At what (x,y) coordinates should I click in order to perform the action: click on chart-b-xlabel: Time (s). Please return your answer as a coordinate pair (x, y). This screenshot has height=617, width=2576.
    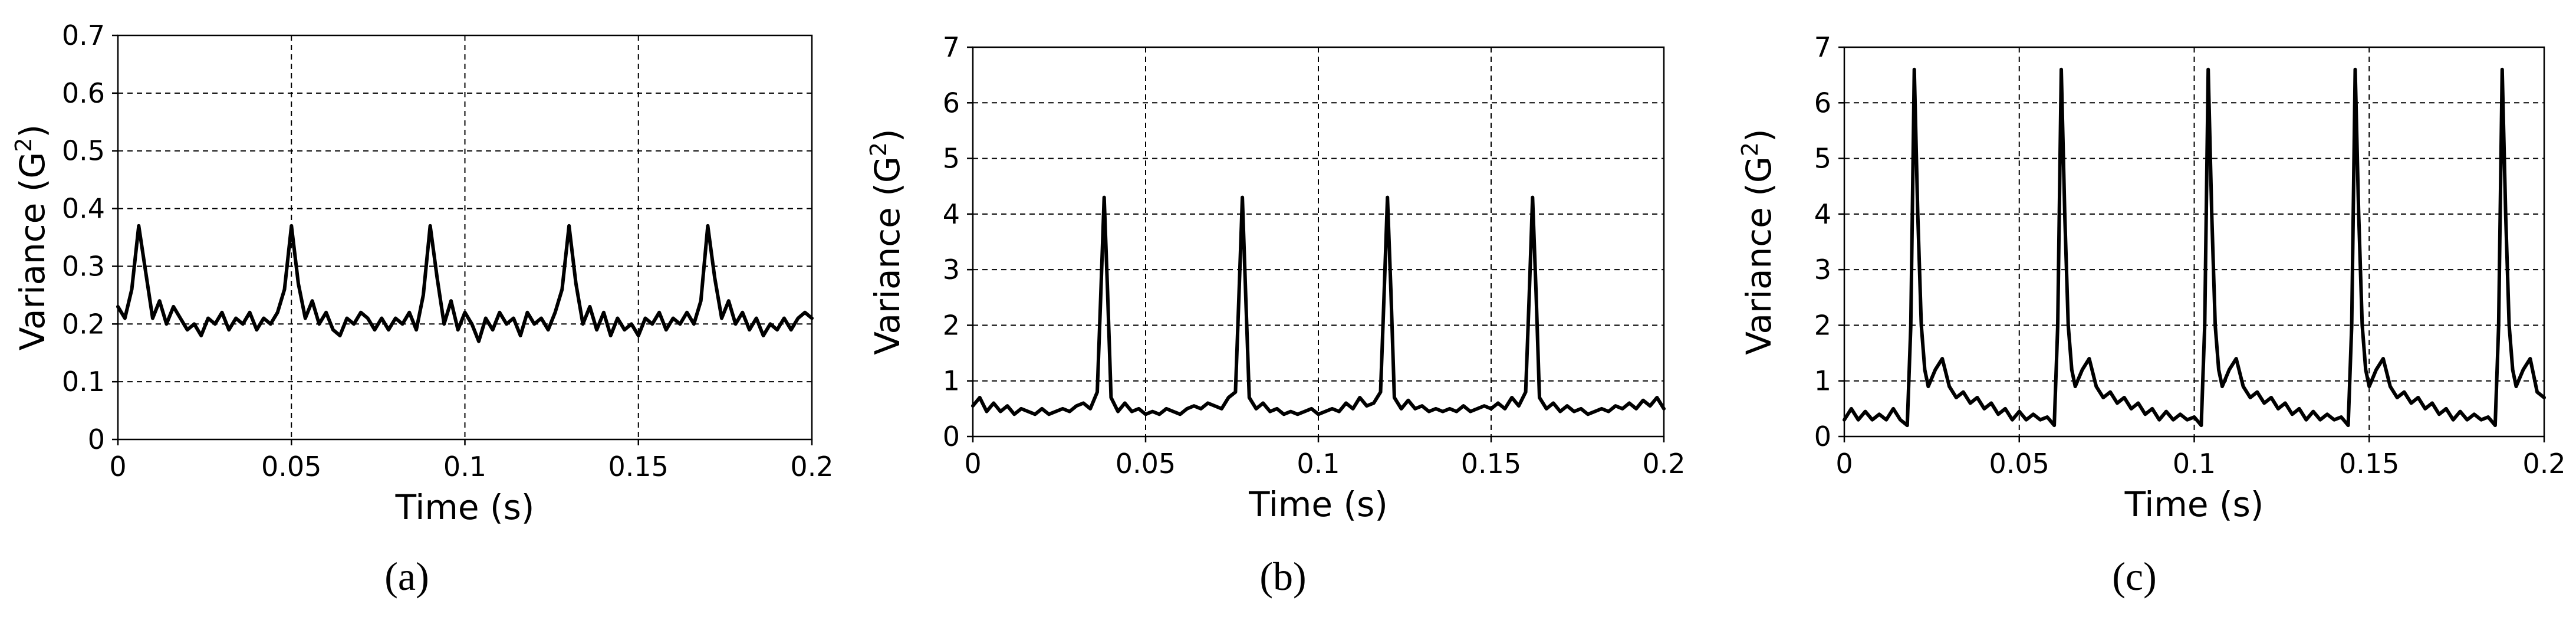
    Looking at the image, I should click on (1318, 504).